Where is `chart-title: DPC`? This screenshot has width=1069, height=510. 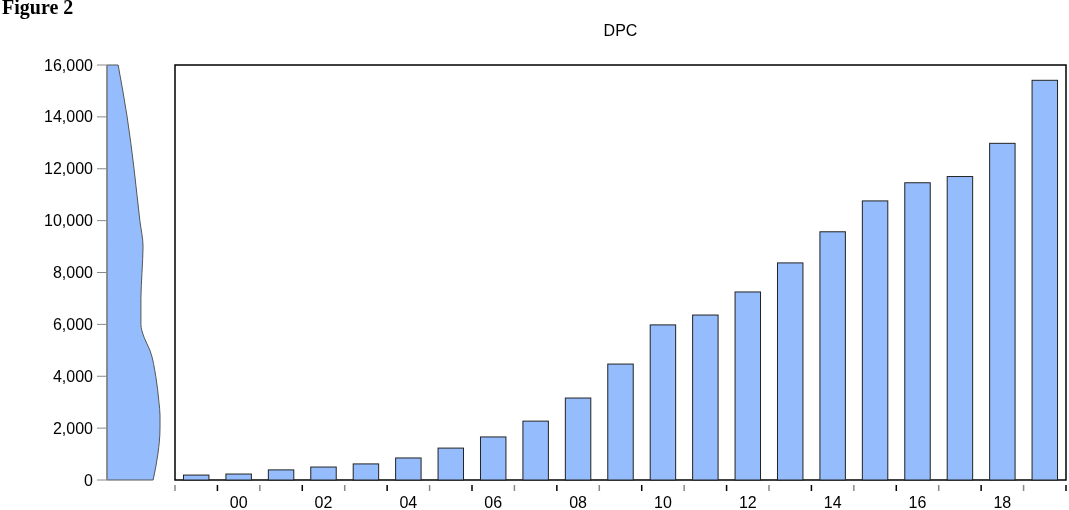
chart-title: DPC is located at coordinates (620, 30).